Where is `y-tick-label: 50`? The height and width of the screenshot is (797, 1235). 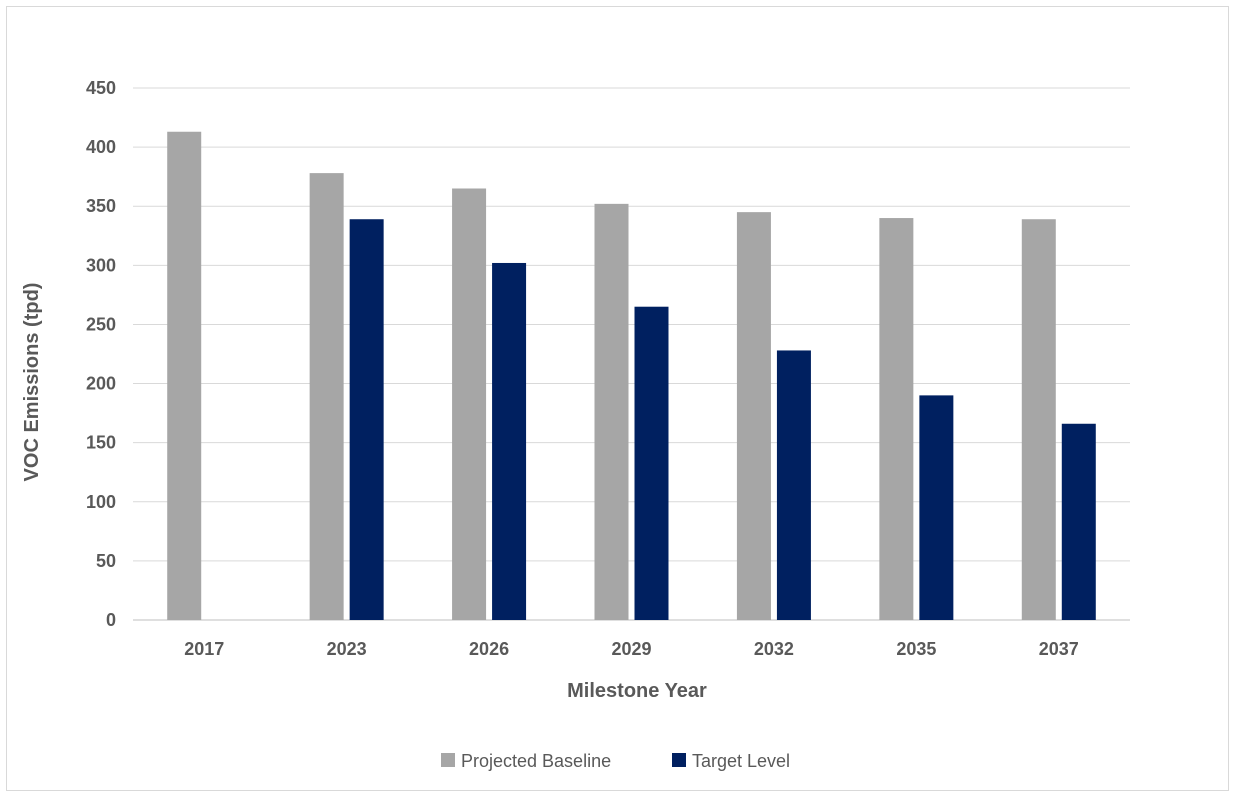 y-tick-label: 50 is located at coordinates (106, 561).